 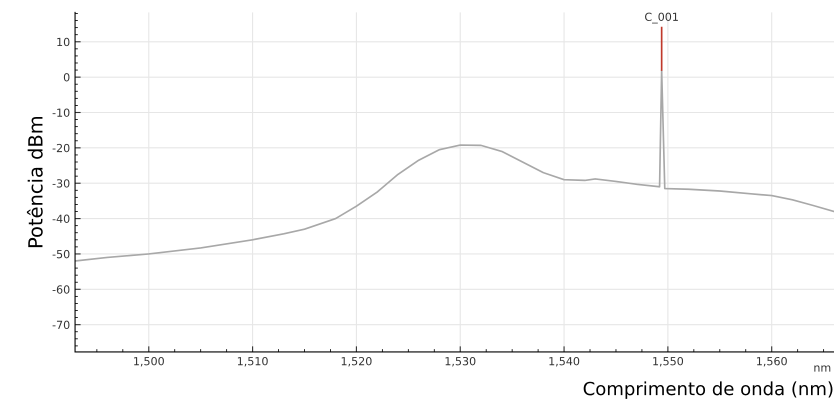 I want to click on text: nm, so click(x=822, y=368).